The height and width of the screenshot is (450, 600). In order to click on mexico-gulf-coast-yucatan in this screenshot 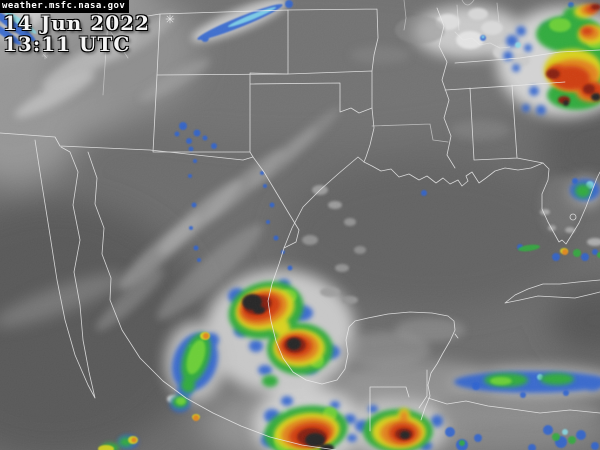, I will do `click(361, 334)`.